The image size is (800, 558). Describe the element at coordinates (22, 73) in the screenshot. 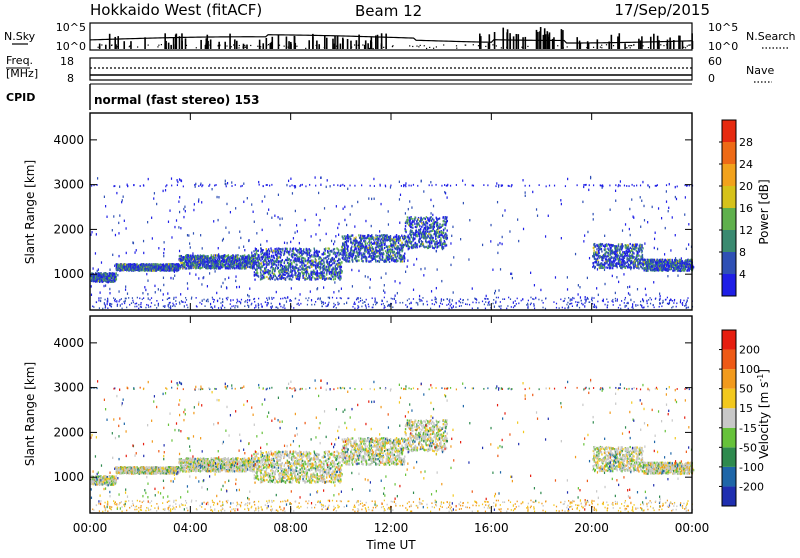

I see `freq-unit: [MHz]` at that location.